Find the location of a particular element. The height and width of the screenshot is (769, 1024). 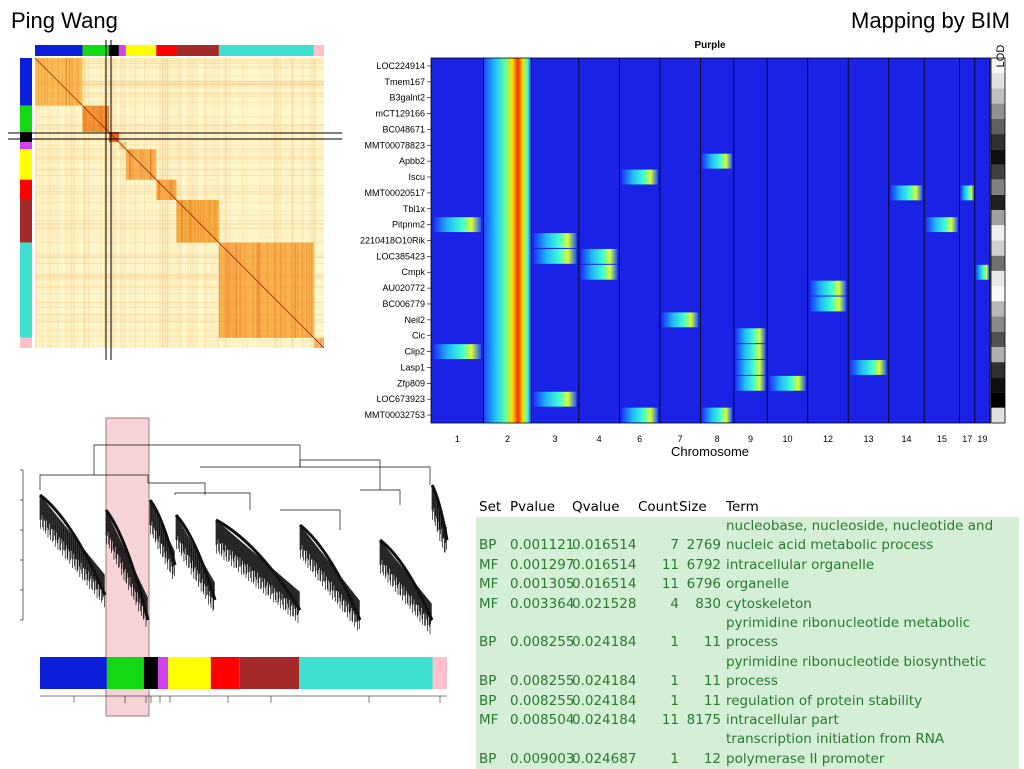

chromosome-tick-label: 12 is located at coordinates (828, 439).